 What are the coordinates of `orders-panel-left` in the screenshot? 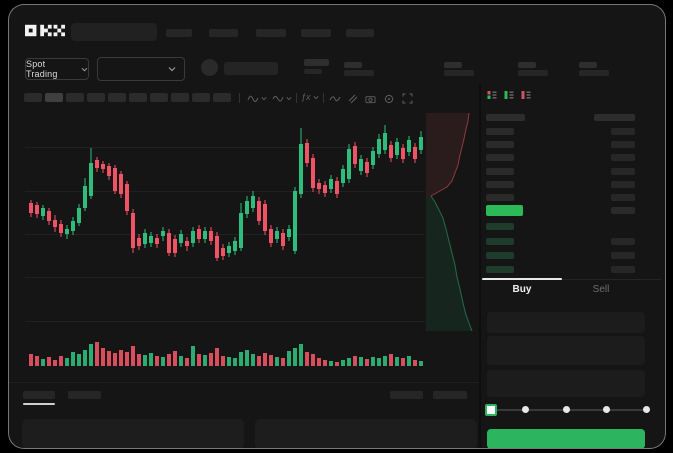 It's located at (133, 433).